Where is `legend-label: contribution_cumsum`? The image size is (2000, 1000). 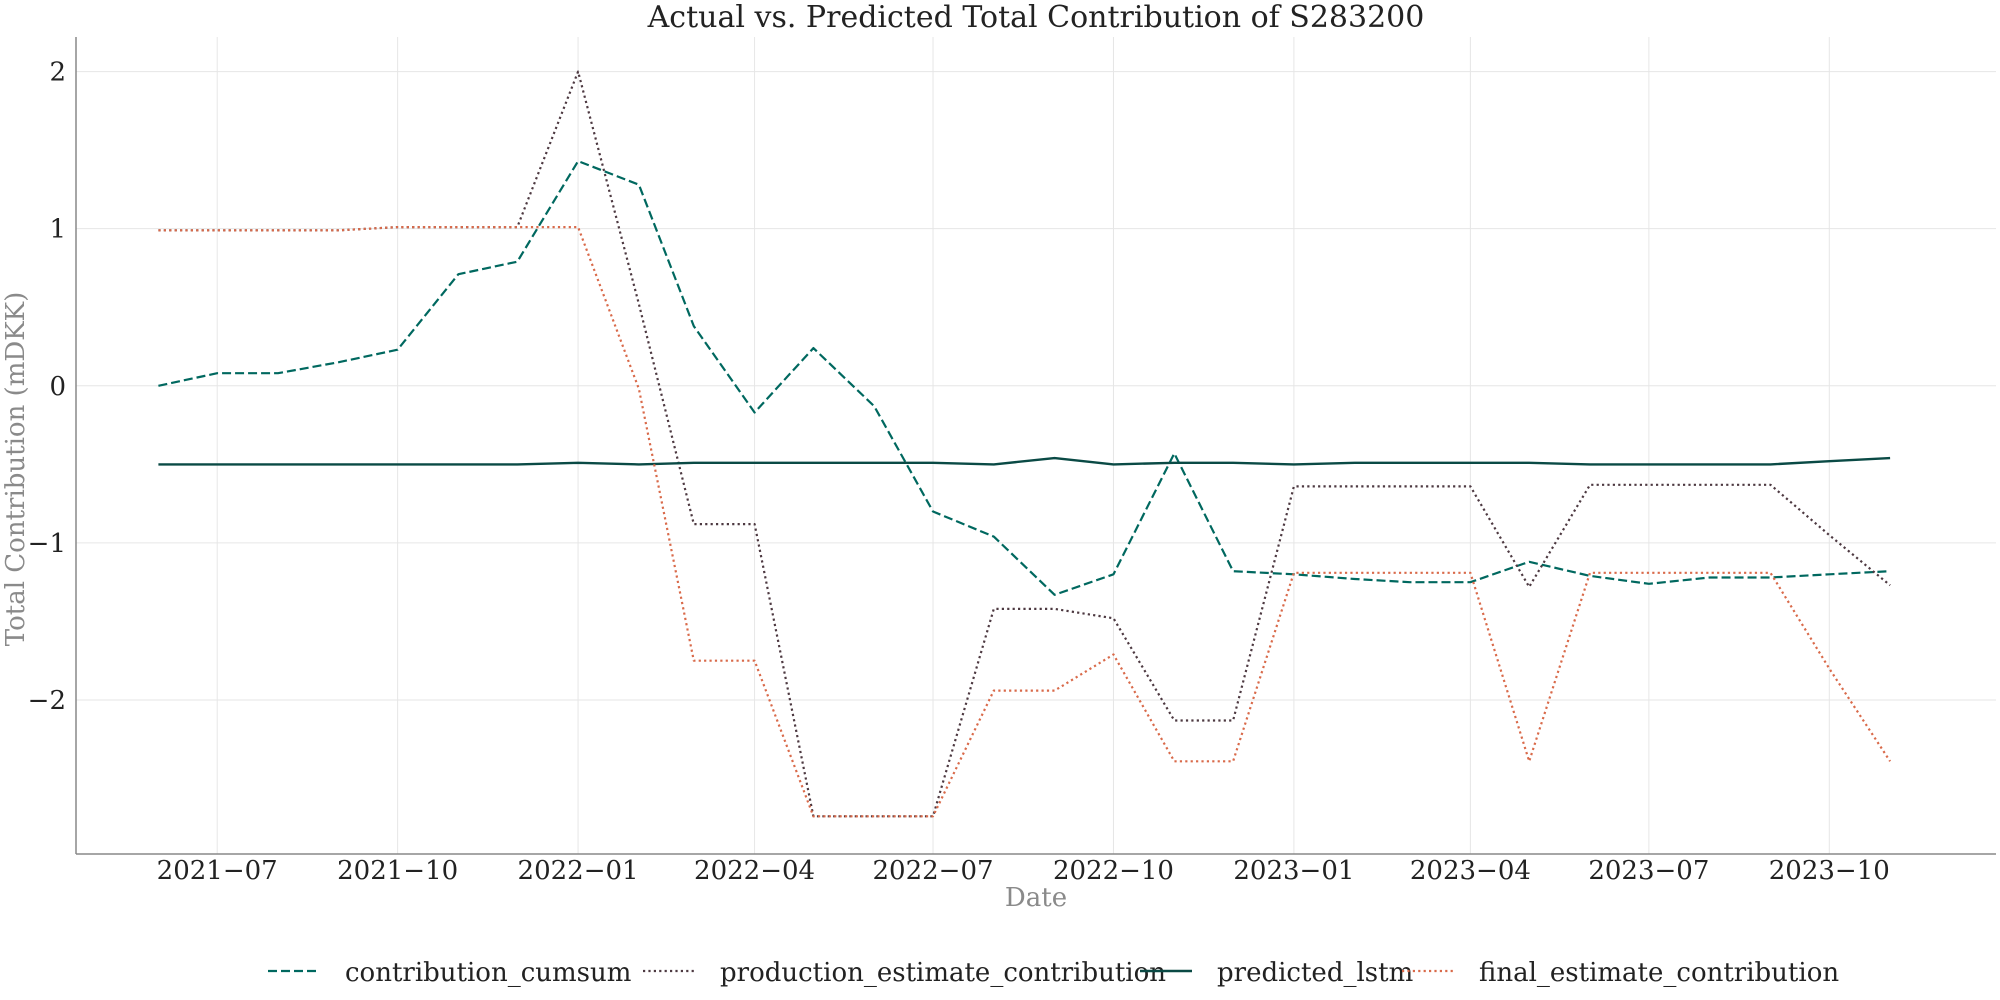 legend-label: contribution_cumsum is located at coordinates (488, 973).